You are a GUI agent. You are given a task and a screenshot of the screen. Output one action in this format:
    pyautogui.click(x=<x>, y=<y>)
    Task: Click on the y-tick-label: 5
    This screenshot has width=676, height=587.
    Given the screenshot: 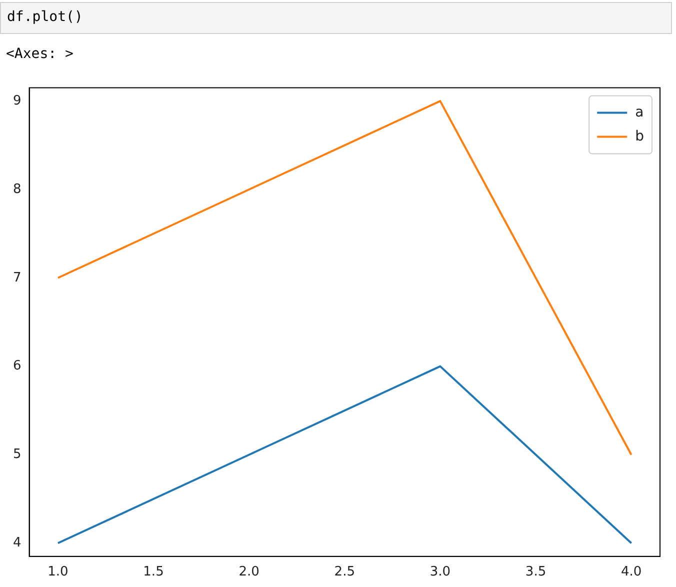 What is the action you would take?
    pyautogui.click(x=17, y=454)
    